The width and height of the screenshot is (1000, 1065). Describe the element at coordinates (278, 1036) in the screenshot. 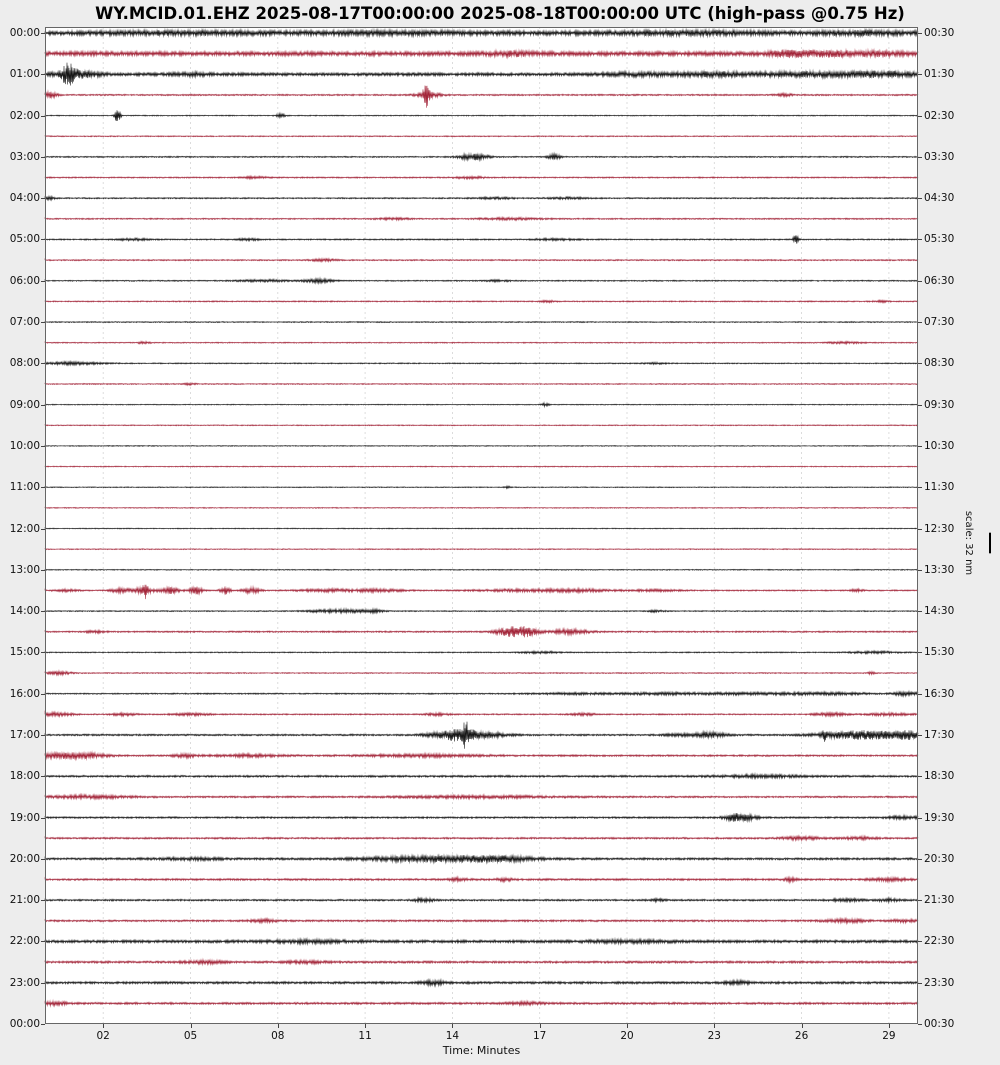

I see `x-axis-tick-label: 08` at that location.